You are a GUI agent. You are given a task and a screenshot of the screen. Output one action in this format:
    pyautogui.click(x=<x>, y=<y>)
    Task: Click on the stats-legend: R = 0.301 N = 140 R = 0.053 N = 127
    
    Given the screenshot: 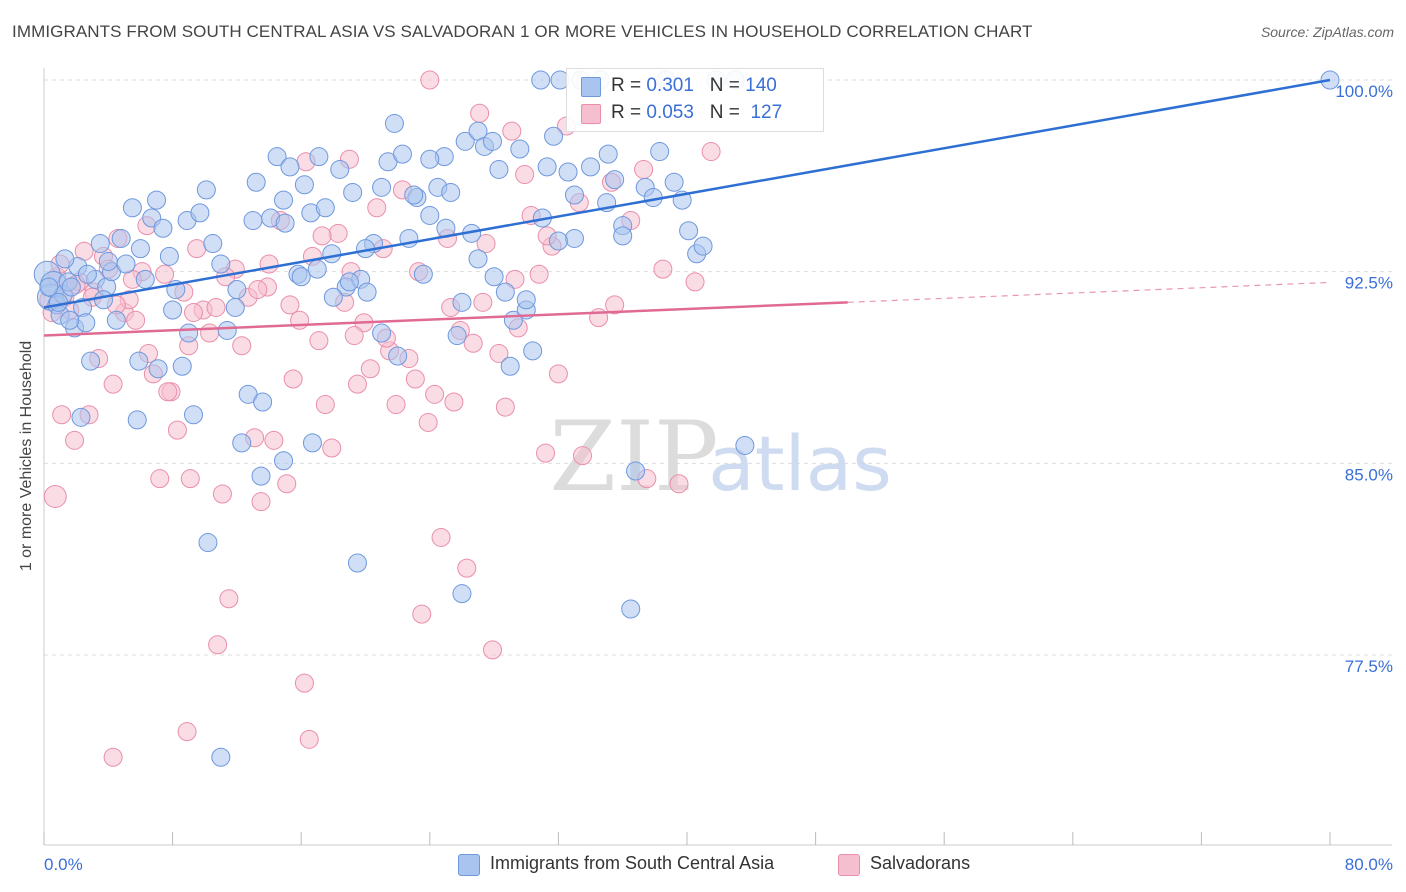 What is the action you would take?
    pyautogui.click(x=695, y=100)
    